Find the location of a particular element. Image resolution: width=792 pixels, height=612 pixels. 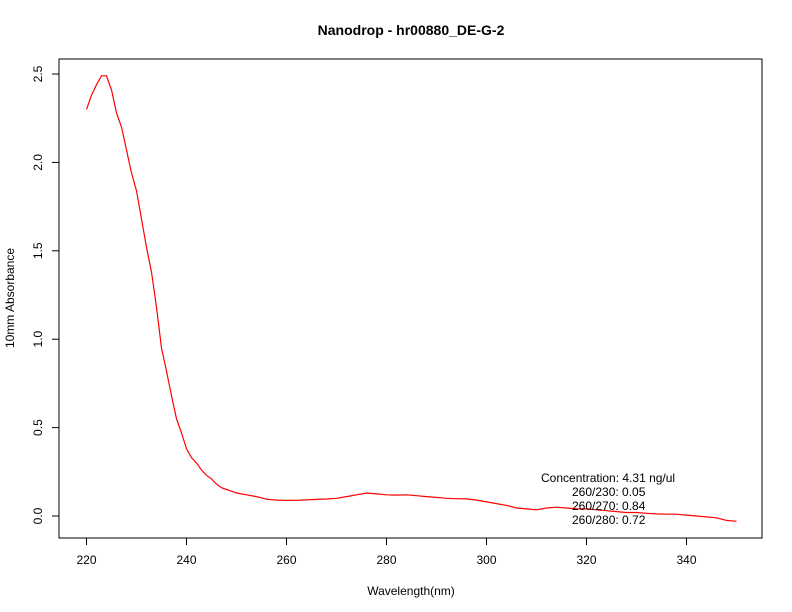

y-tick-label: 0.0 is located at coordinates (38, 515).